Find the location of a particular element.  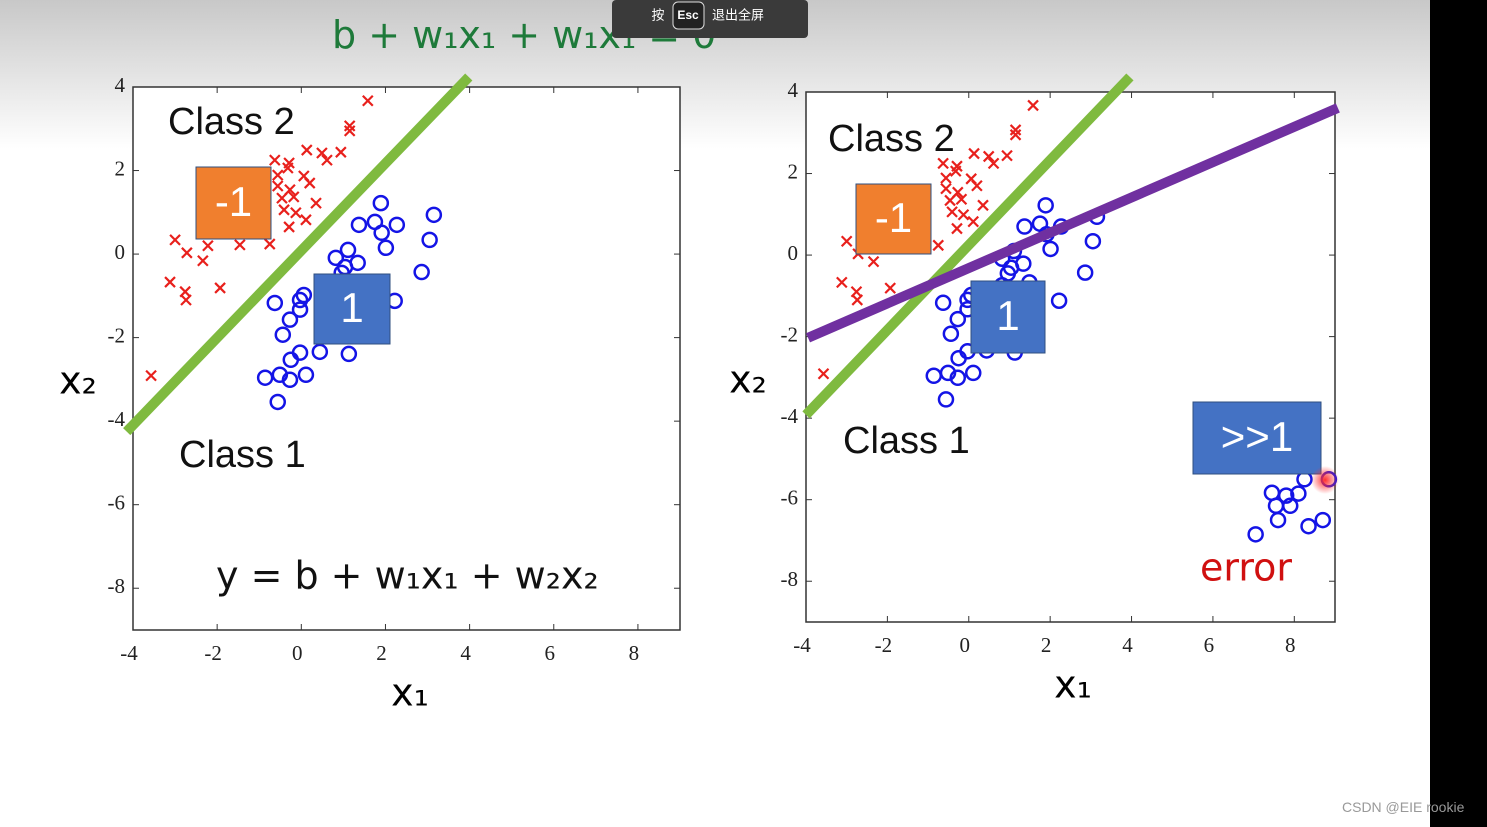

x-tick-label: 0 is located at coordinates (965, 645).